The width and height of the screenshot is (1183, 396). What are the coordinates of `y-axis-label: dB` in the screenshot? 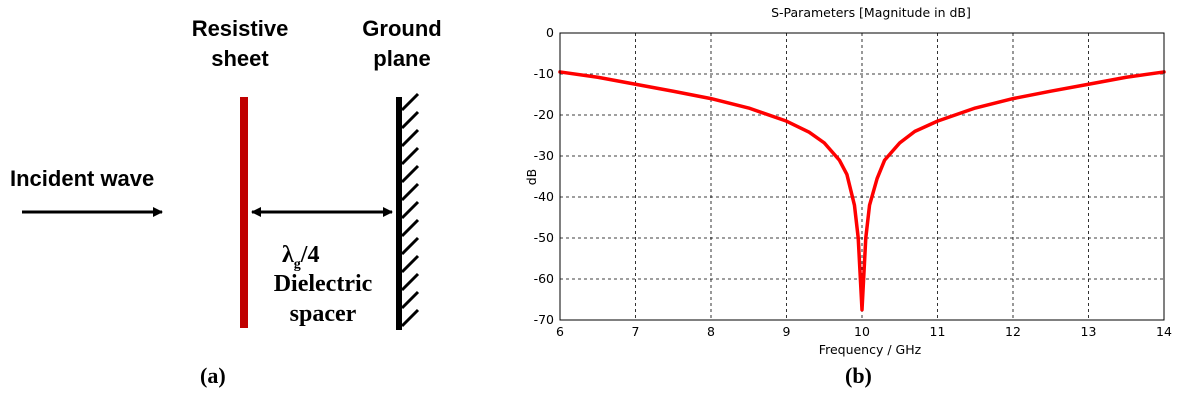 It's located at (531, 177).